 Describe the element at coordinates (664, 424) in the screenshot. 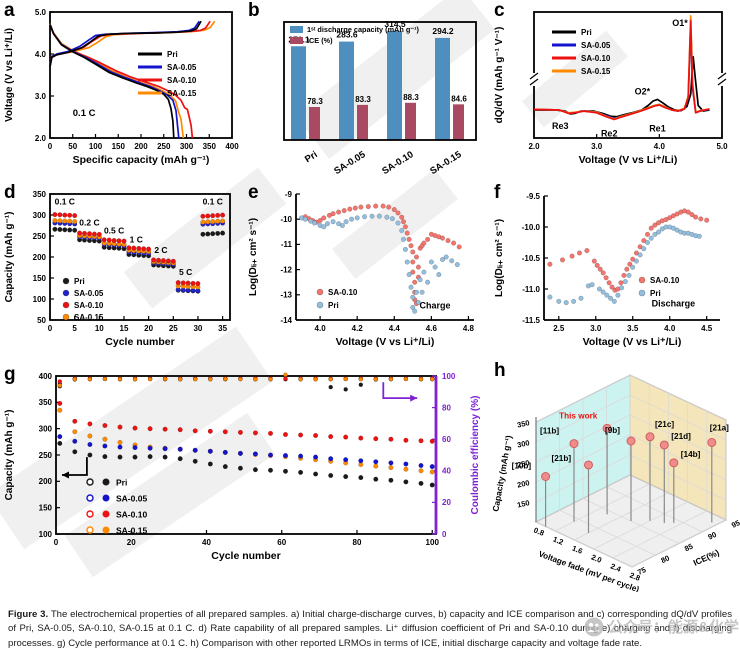

I see `svg-text: [21c]` at that location.